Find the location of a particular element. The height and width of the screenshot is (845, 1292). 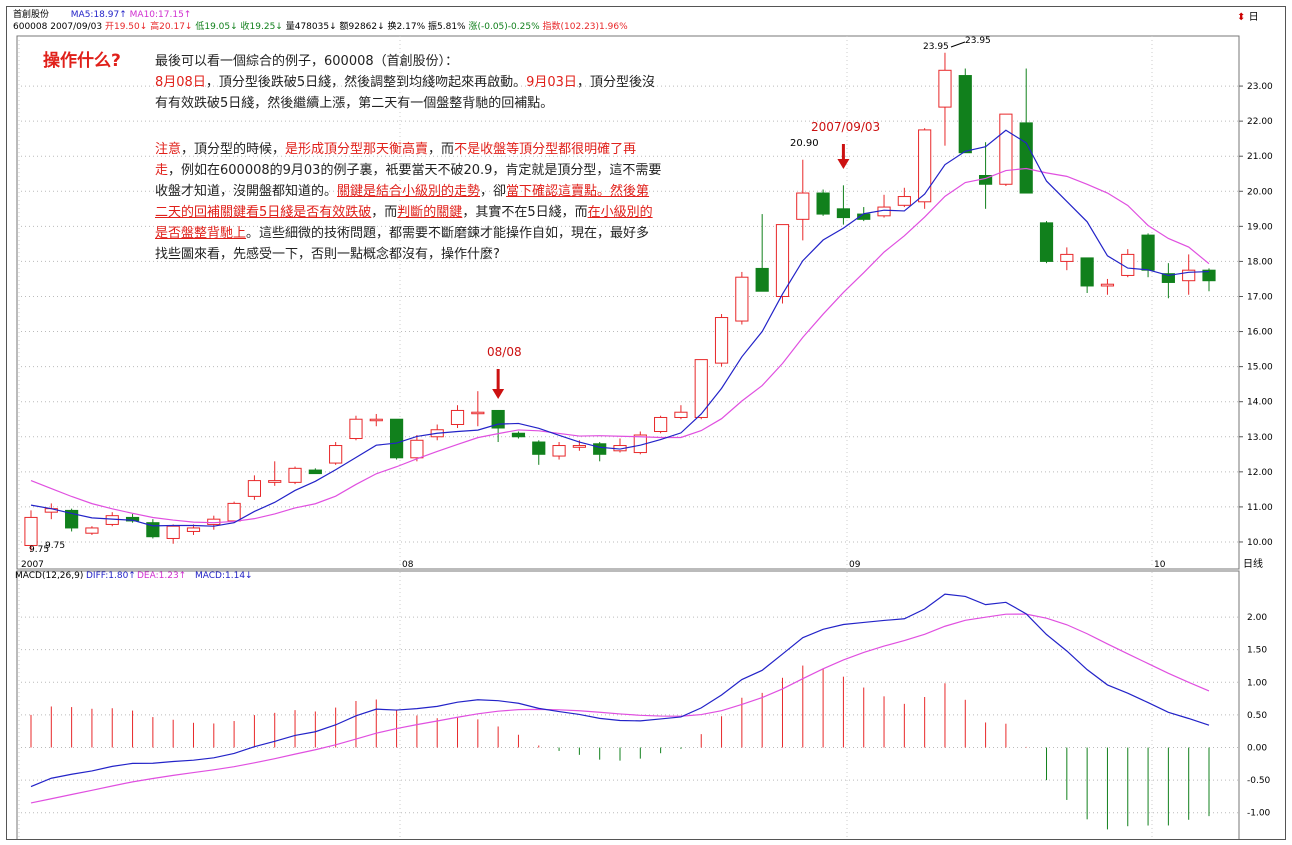

price-tick-label: 12.00 is located at coordinates (1260, 473).